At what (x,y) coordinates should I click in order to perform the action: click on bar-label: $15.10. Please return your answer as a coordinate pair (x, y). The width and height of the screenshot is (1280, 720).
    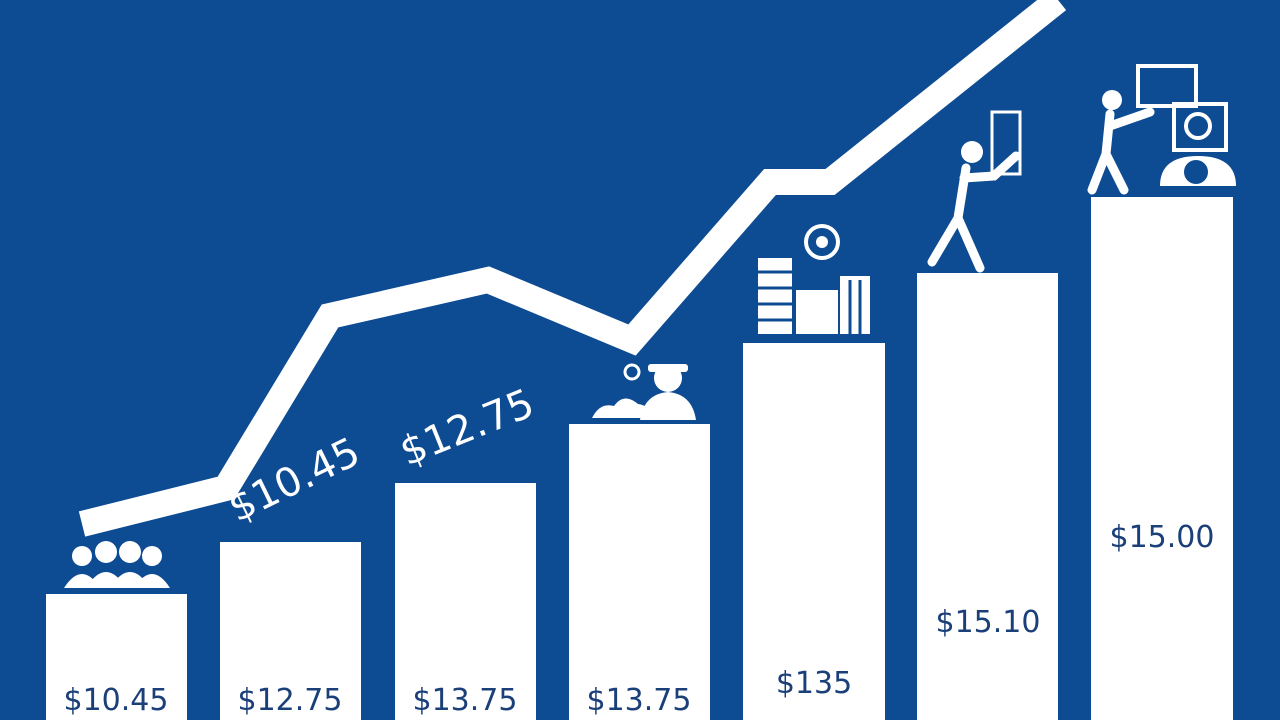
    Looking at the image, I should click on (988, 622).